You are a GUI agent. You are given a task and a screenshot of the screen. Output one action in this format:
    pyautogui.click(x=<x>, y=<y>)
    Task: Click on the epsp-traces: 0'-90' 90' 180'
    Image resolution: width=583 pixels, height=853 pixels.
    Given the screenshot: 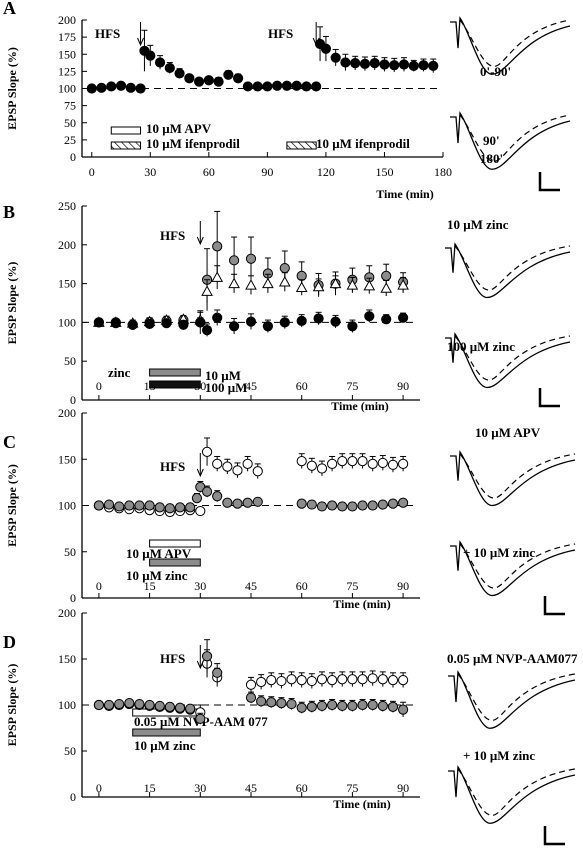 What is the action you would take?
    pyautogui.click(x=510, y=104)
    